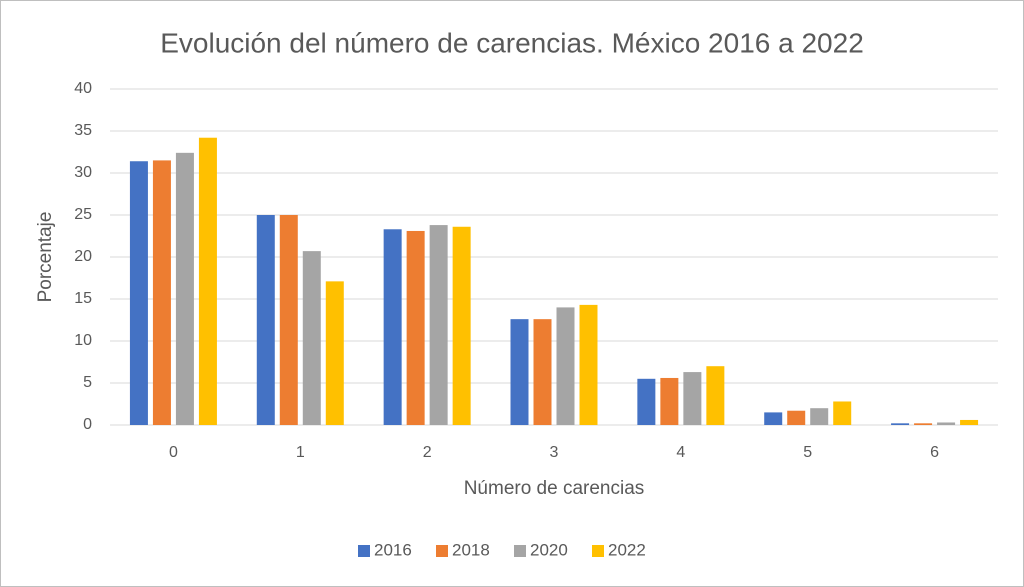 This screenshot has width=1024, height=587. What do you see at coordinates (300, 452) in the screenshot?
I see `x-tick-label: 1` at bounding box center [300, 452].